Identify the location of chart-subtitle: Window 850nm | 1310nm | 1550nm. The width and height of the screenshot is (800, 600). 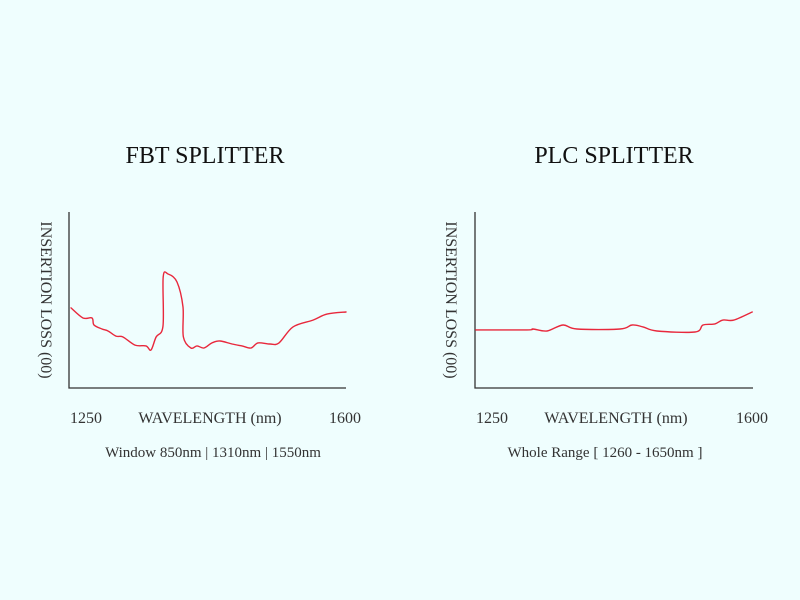
(213, 453).